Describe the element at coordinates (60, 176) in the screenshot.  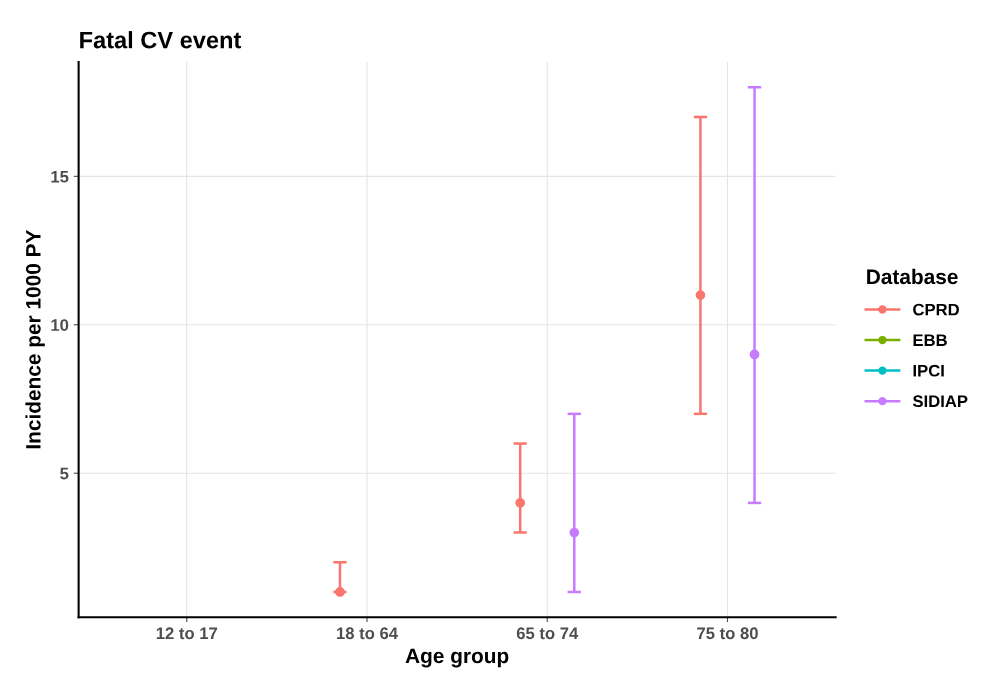
I see `y-tick-label: 15` at that location.